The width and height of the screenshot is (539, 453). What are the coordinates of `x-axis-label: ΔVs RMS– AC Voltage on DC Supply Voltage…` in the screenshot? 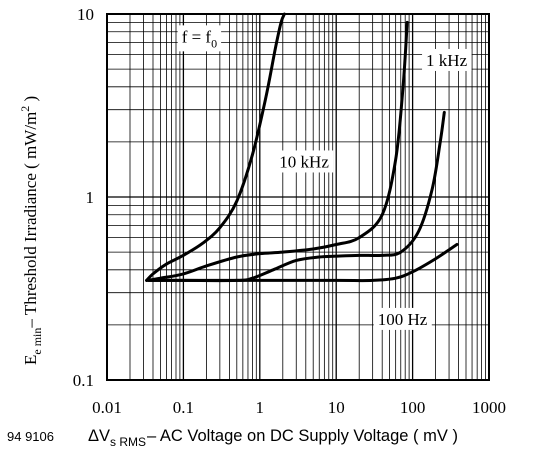 It's located at (273, 438).